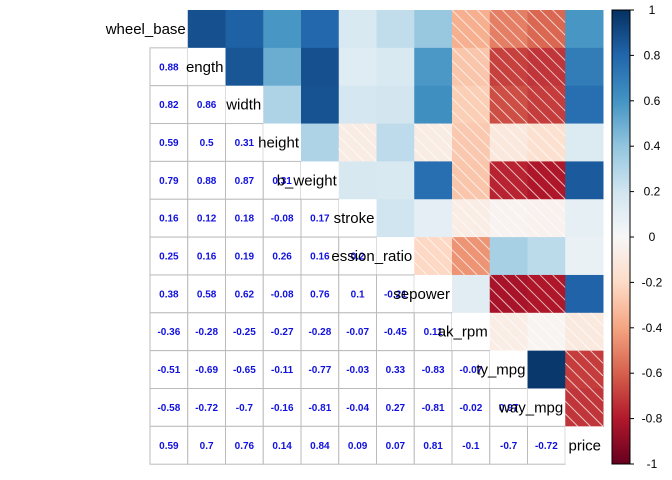 The image size is (672, 480). I want to click on colorbar-tick-label: -0.8, so click(652, 419).